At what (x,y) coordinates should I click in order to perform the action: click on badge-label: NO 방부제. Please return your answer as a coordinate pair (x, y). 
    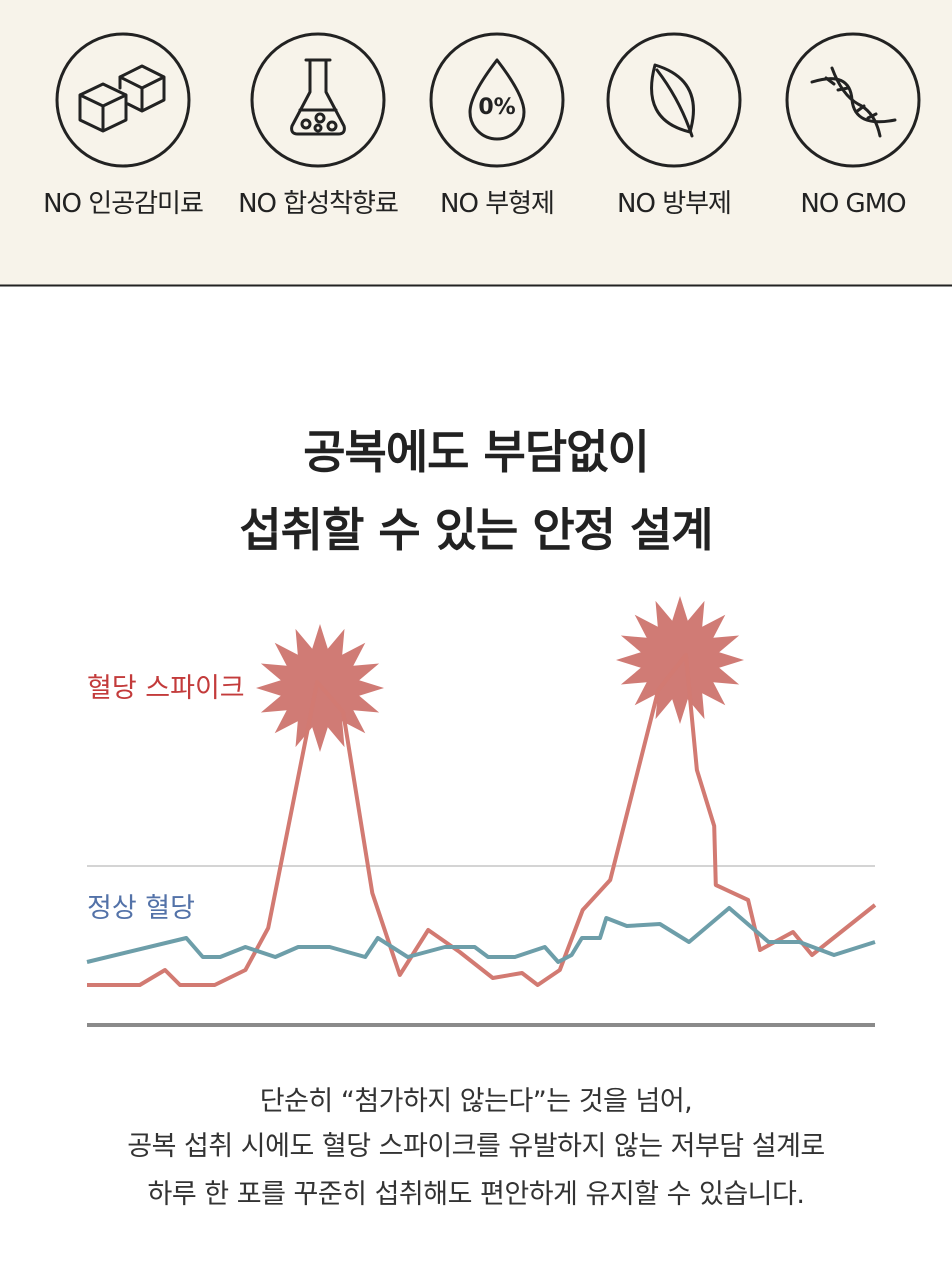
    Looking at the image, I should click on (674, 204).